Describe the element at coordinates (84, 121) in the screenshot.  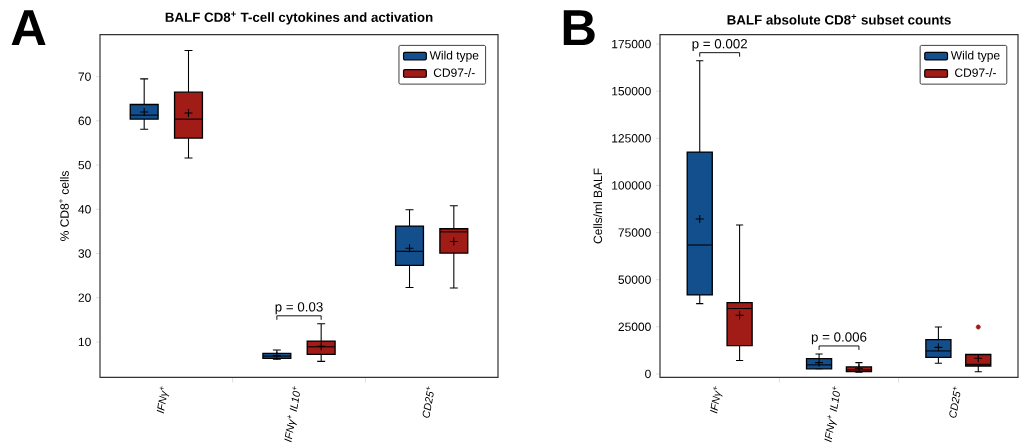
I see `y-tick-label: 60` at that location.